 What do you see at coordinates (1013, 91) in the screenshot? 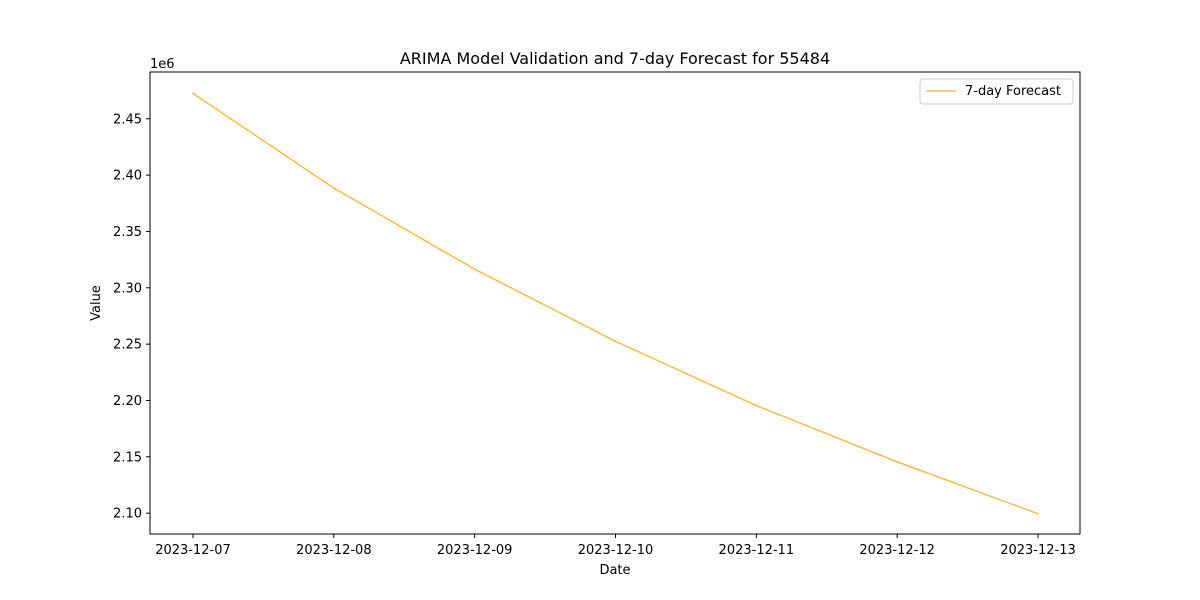
I see `legend-label: 7-day Forecast` at bounding box center [1013, 91].